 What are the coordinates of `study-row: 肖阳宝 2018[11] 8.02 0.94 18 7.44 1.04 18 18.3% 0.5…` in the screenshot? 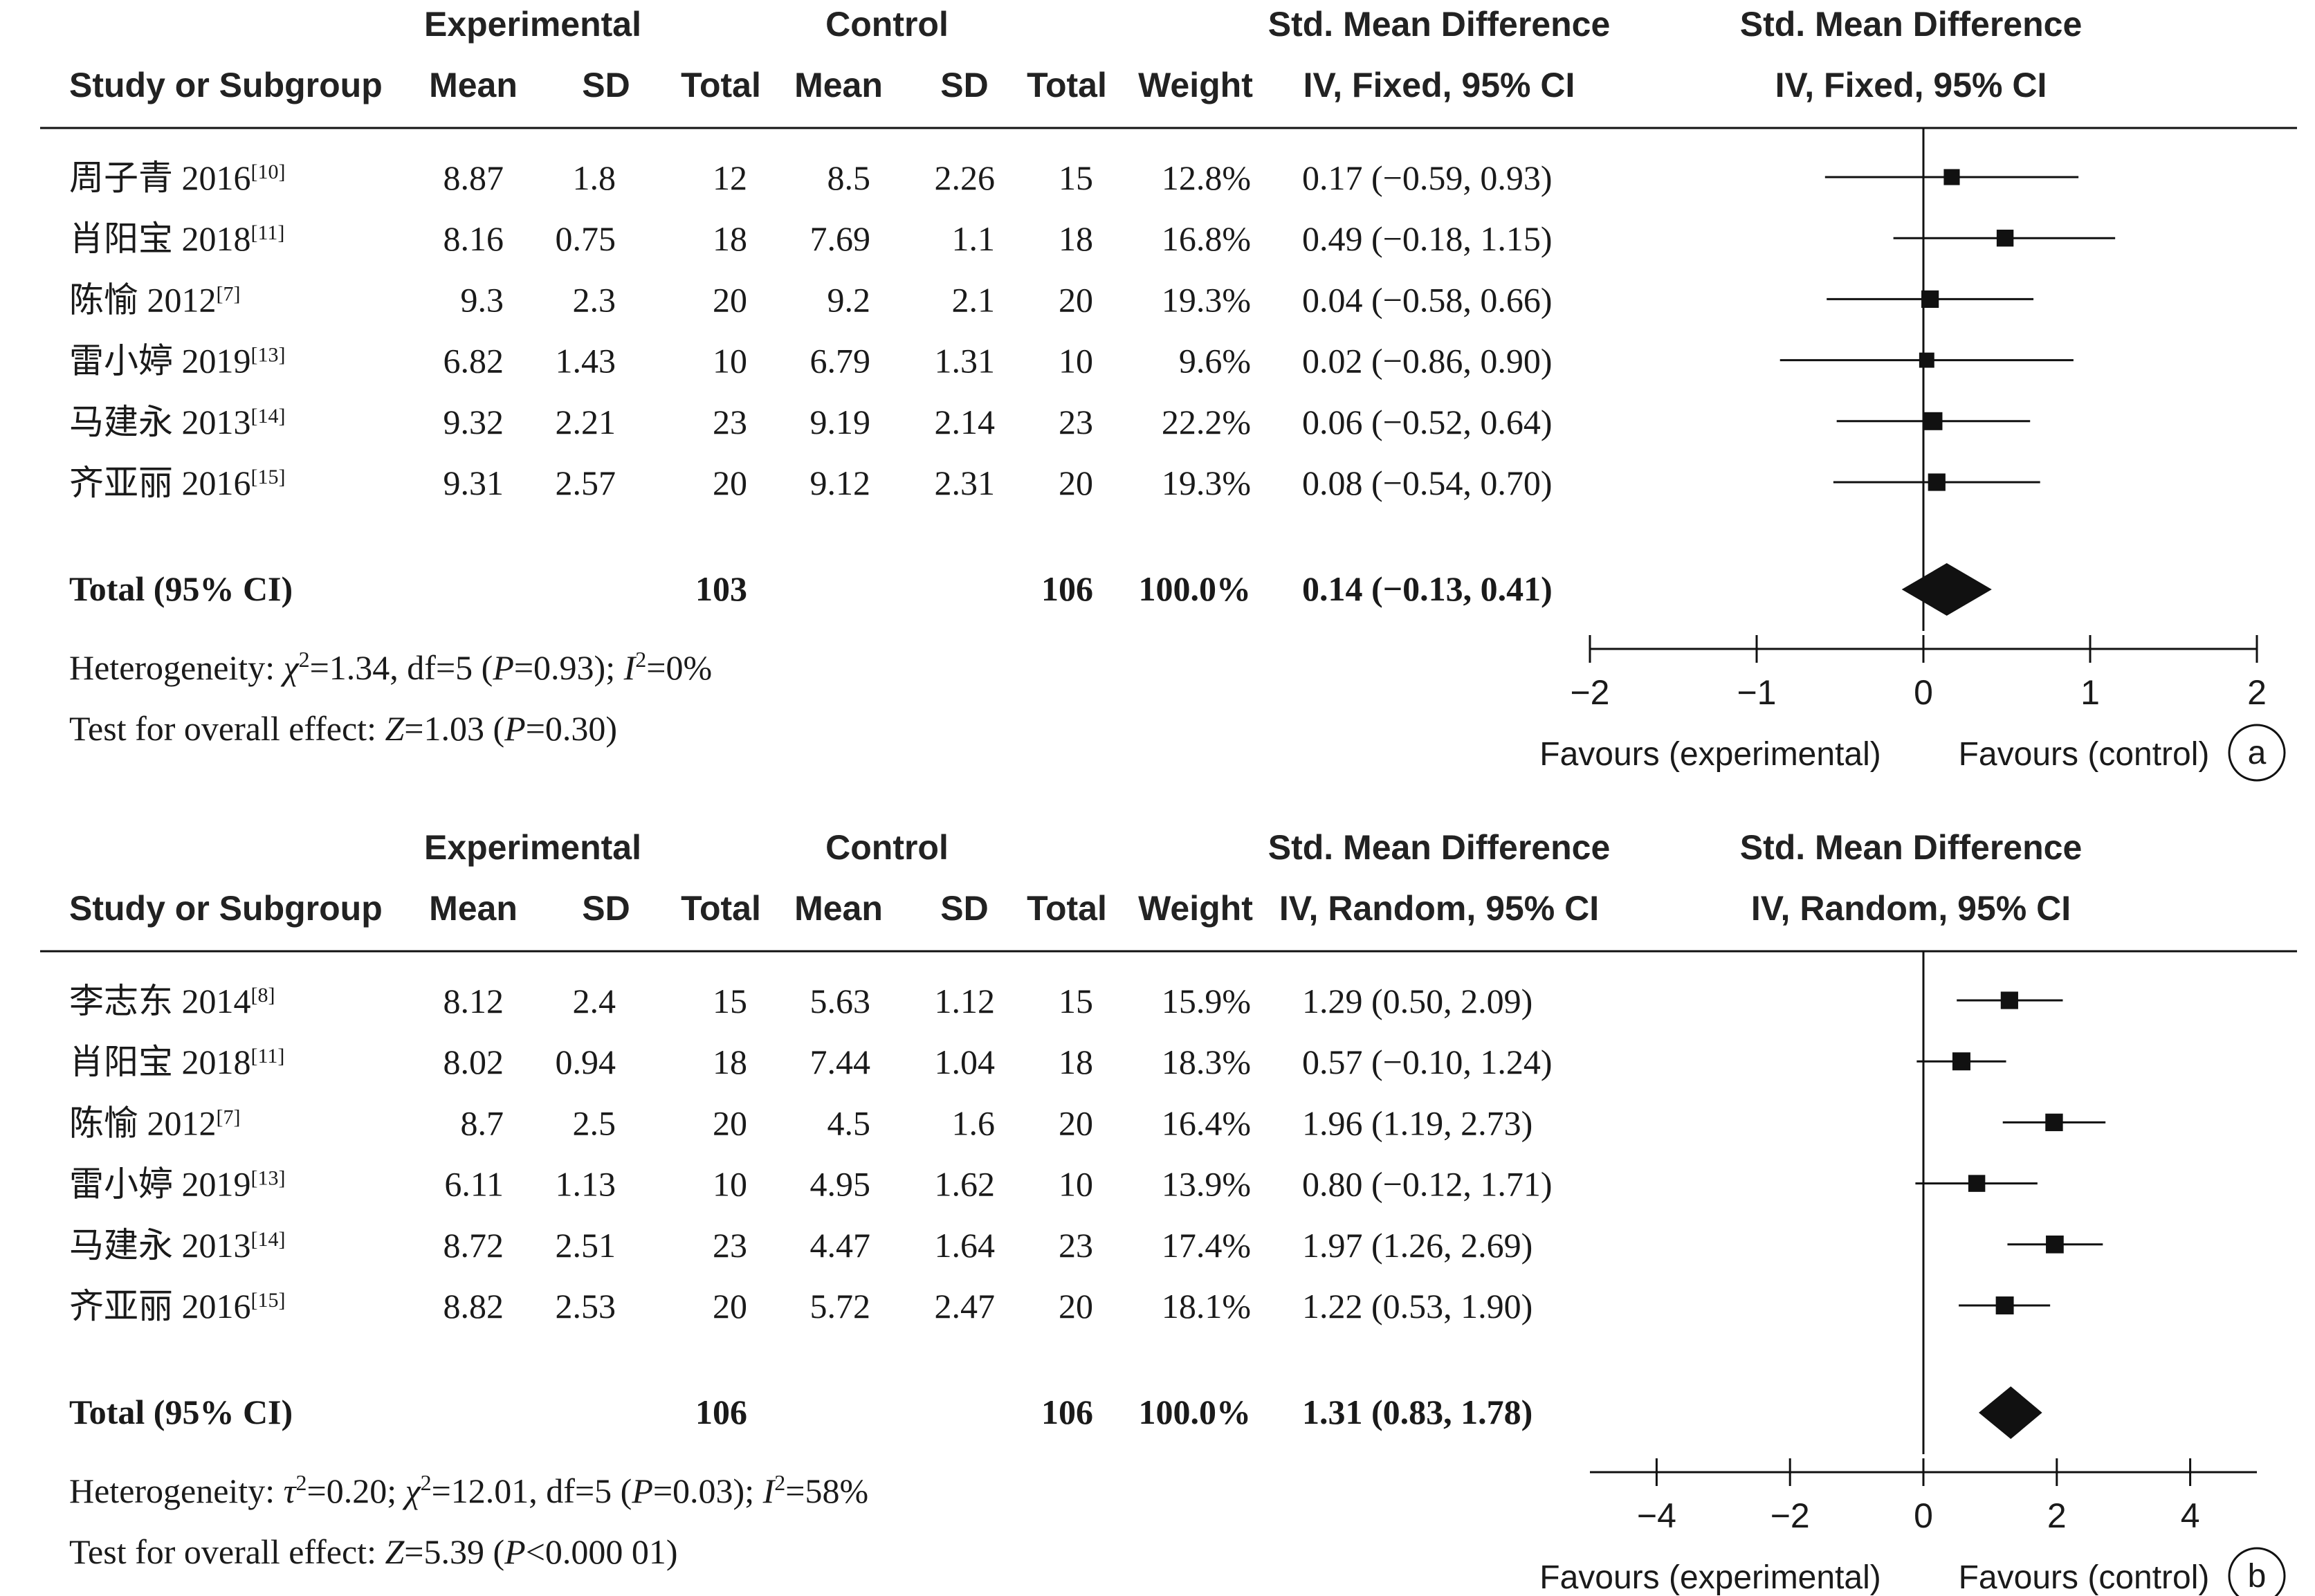 It's located at (1037, 1062).